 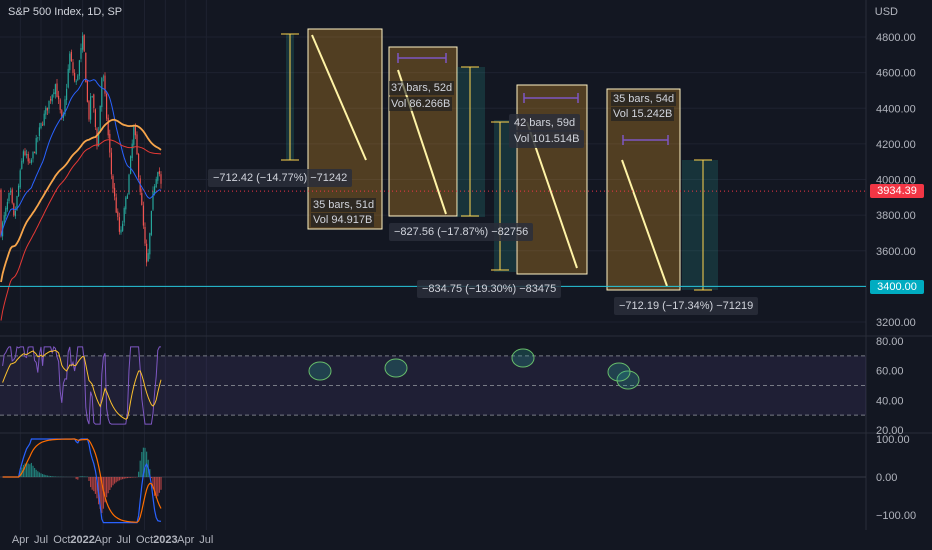 I want to click on macd-tick-label: −100.00, so click(x=896, y=516).